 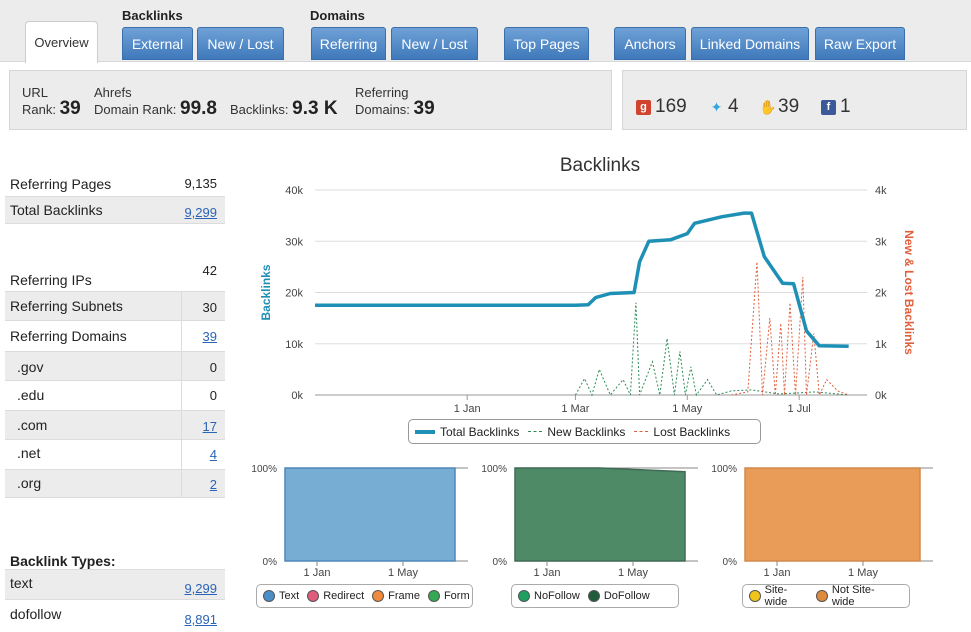 I want to click on new-backlinks-line, so click(x=711, y=349).